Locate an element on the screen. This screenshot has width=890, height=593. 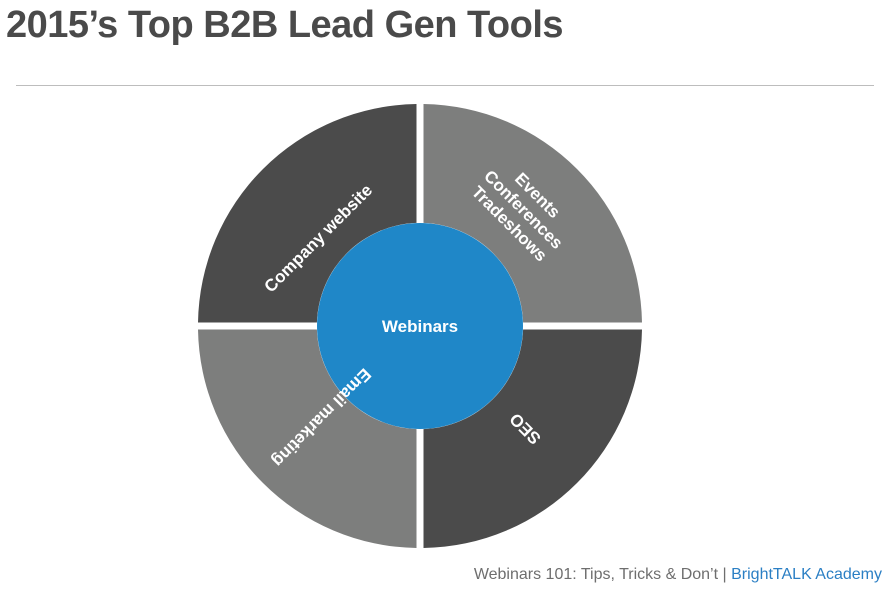
center-circle is located at coordinates (420, 326).